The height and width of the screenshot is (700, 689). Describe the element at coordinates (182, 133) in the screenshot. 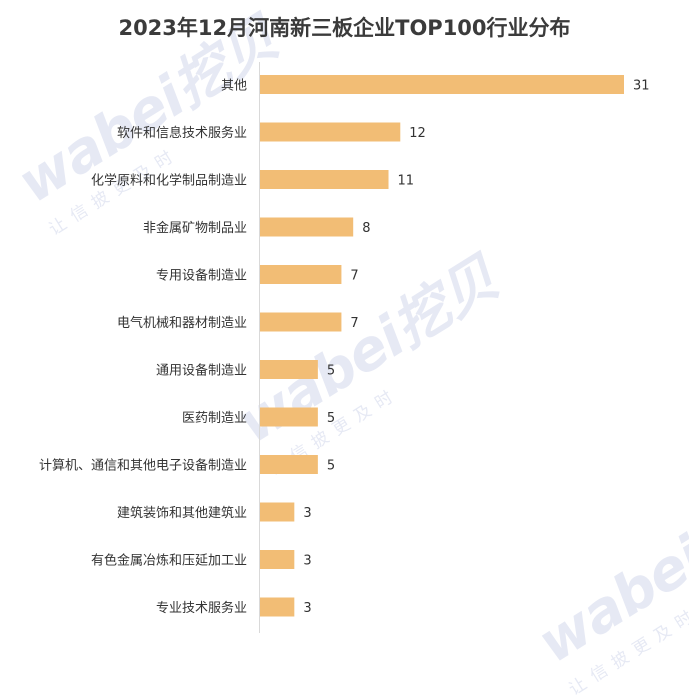

I see `category-label: 软件和信息技术服务业` at that location.